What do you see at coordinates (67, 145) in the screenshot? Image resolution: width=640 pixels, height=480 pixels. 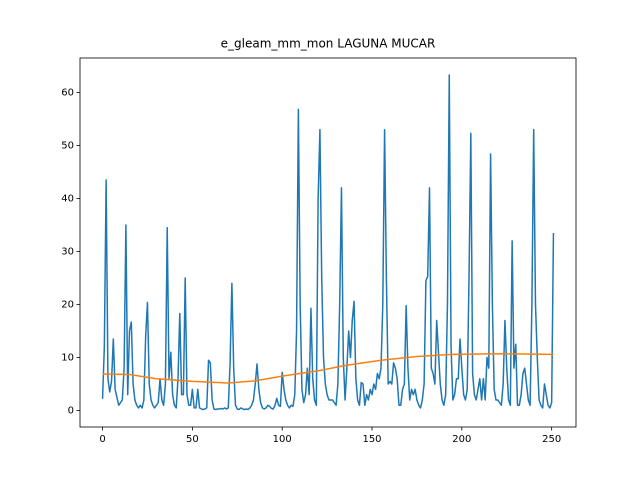 I see `y-tick-label: 50` at bounding box center [67, 145].